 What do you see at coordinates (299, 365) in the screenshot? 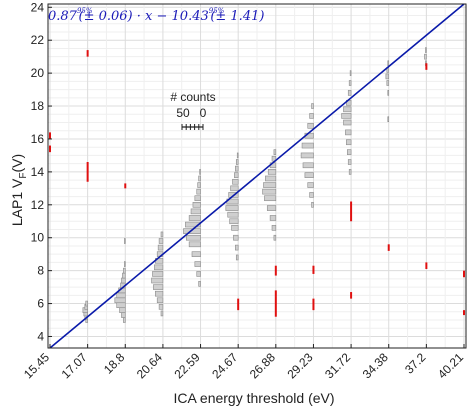
I see `x-tick-label: 29.23` at bounding box center [299, 365].